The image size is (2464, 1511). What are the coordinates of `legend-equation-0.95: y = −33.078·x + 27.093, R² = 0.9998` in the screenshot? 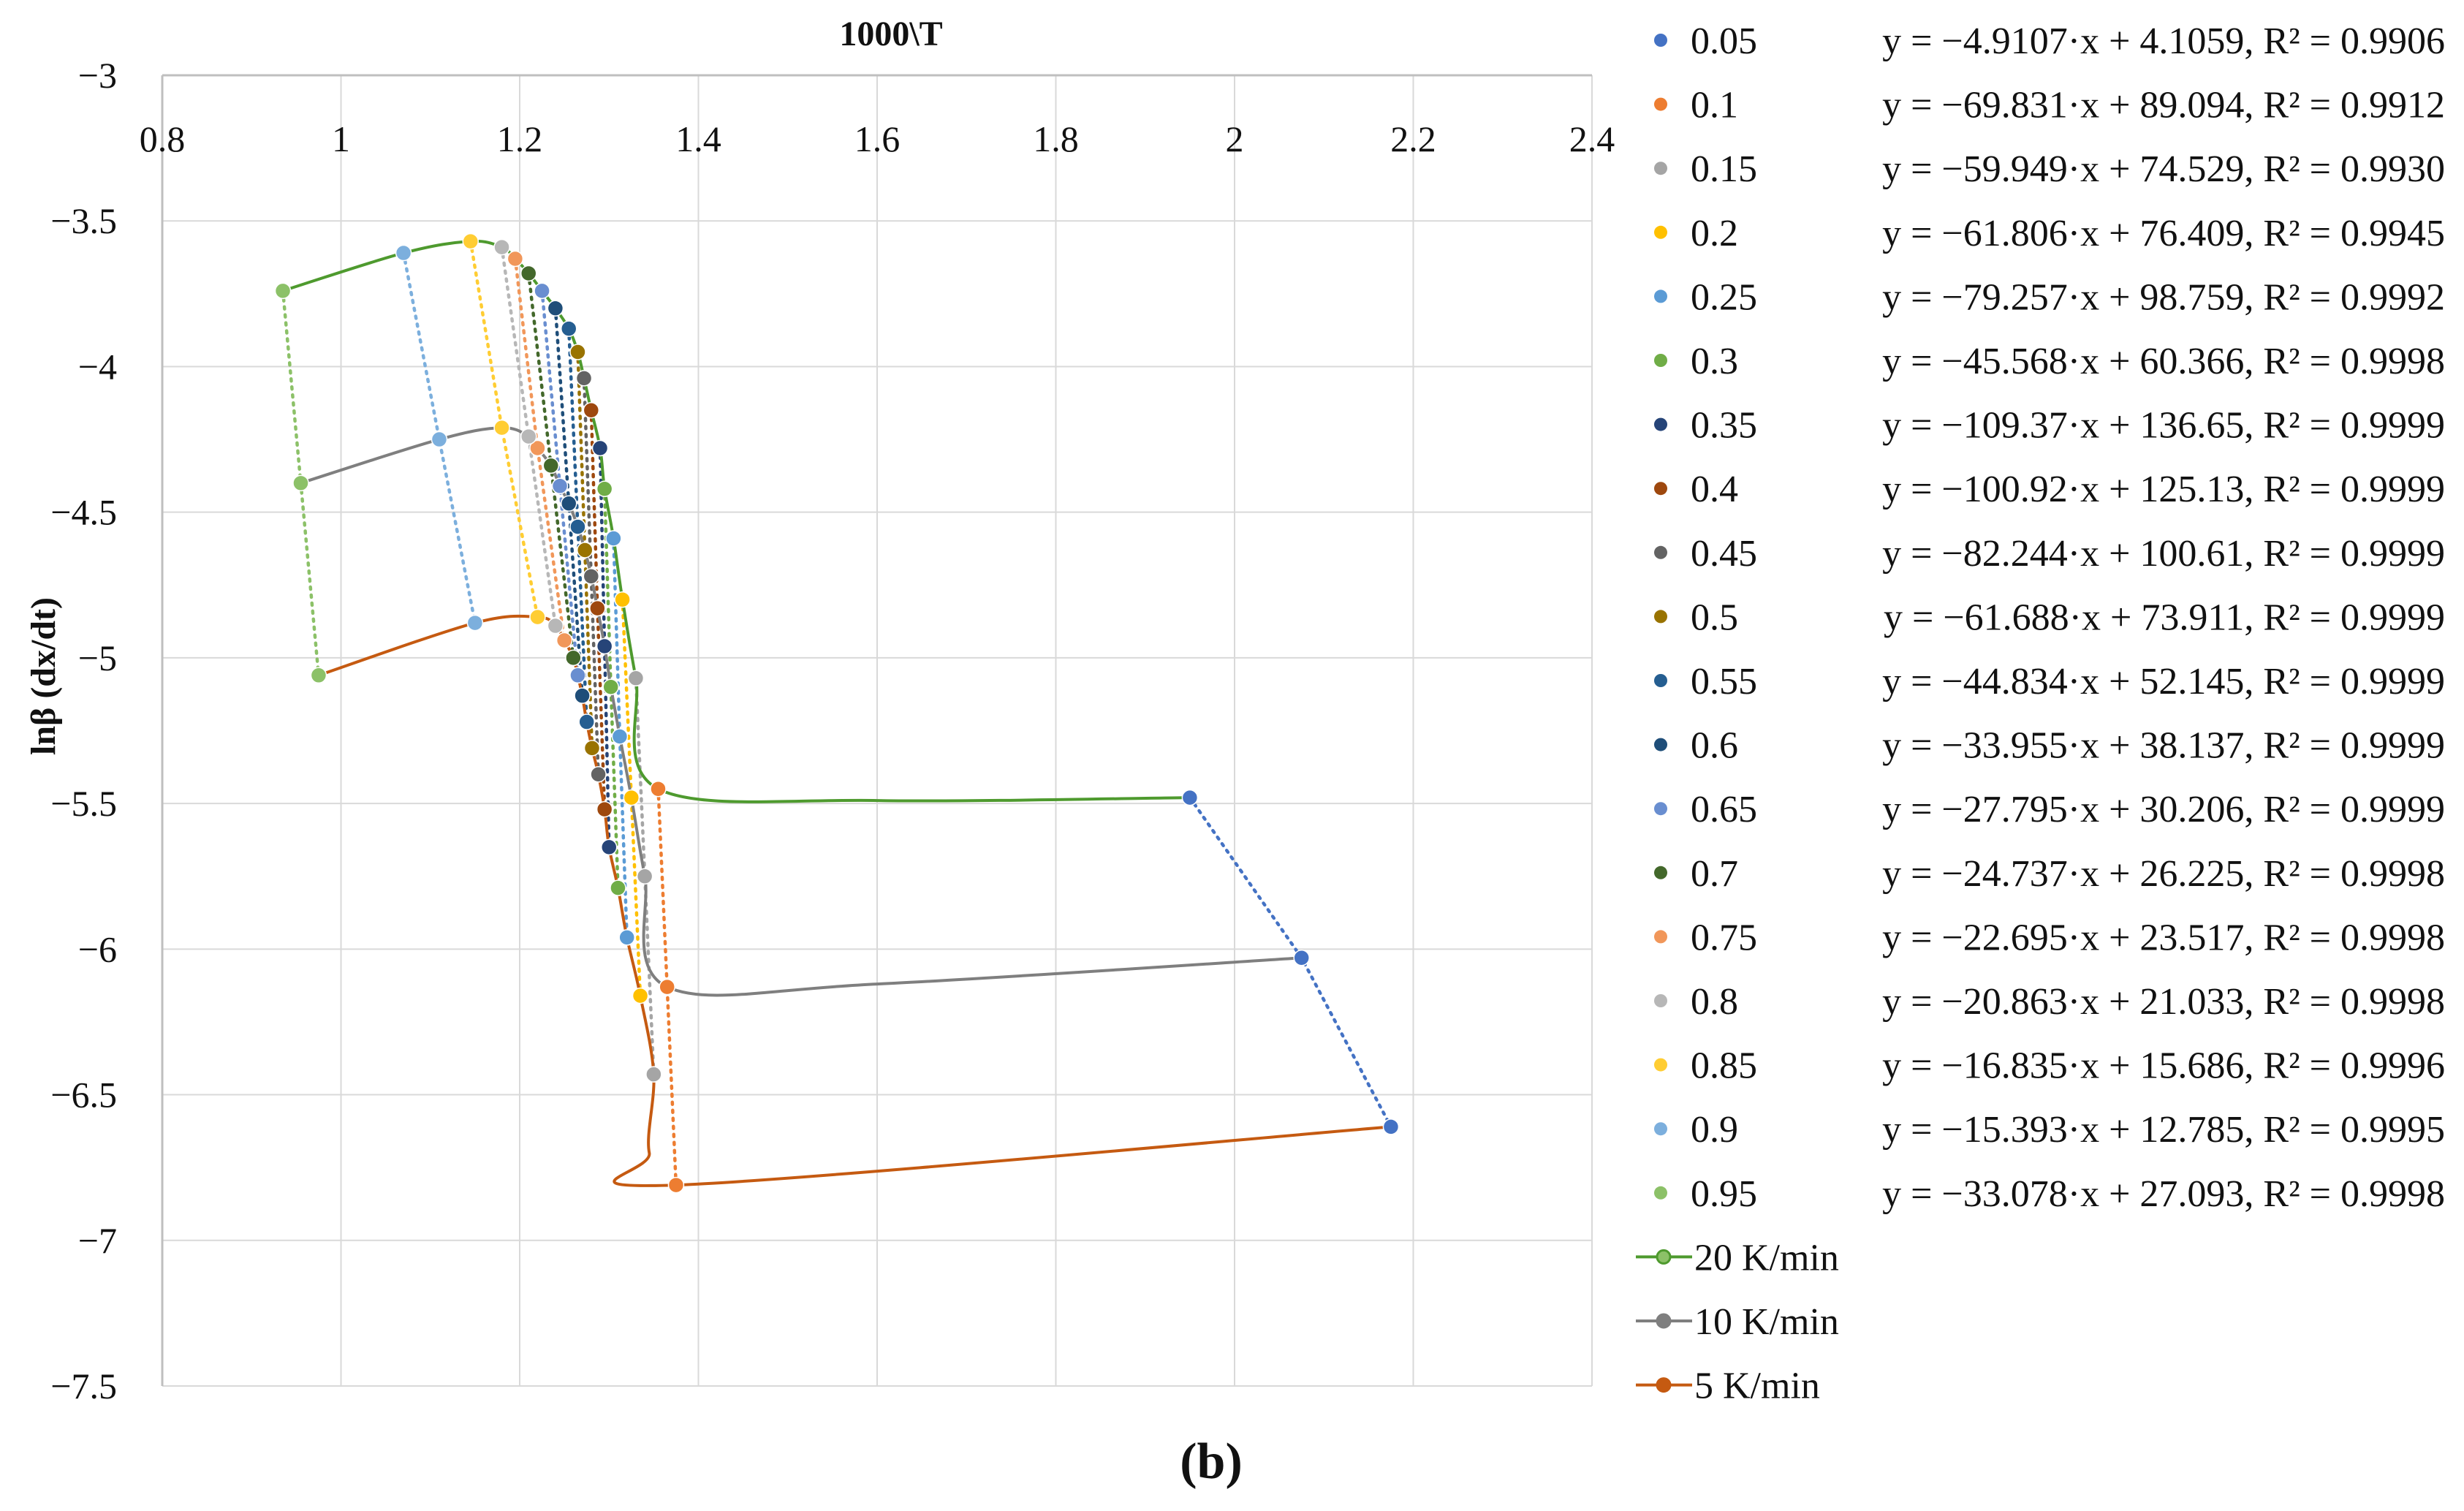 It's located at (2163, 1194).